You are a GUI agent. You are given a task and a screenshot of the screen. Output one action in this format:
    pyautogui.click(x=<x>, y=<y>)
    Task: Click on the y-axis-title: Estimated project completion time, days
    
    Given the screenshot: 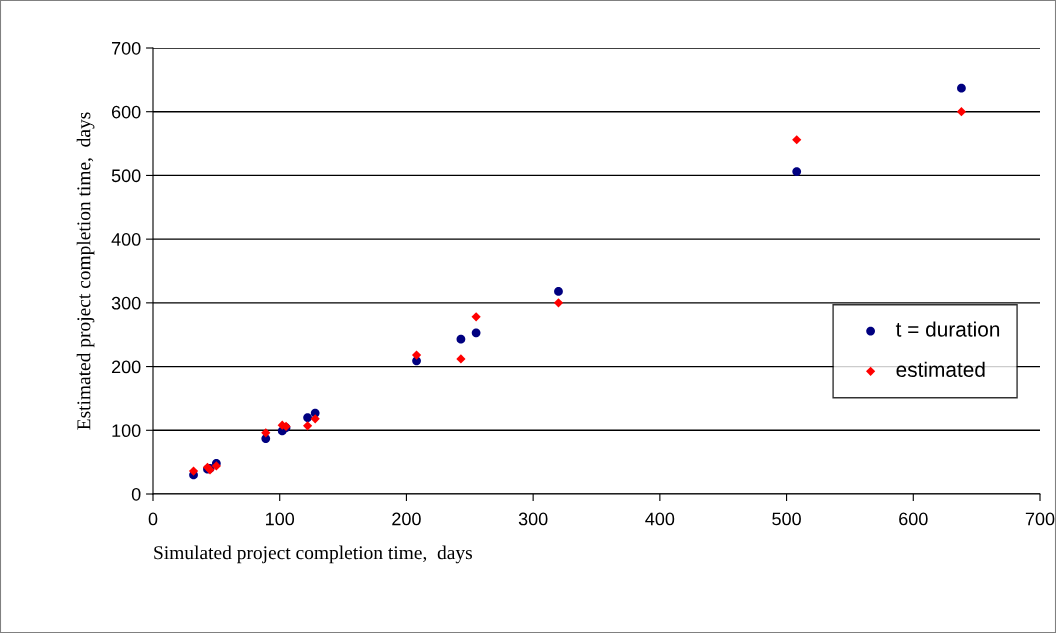 What is the action you would take?
    pyautogui.click(x=85, y=271)
    